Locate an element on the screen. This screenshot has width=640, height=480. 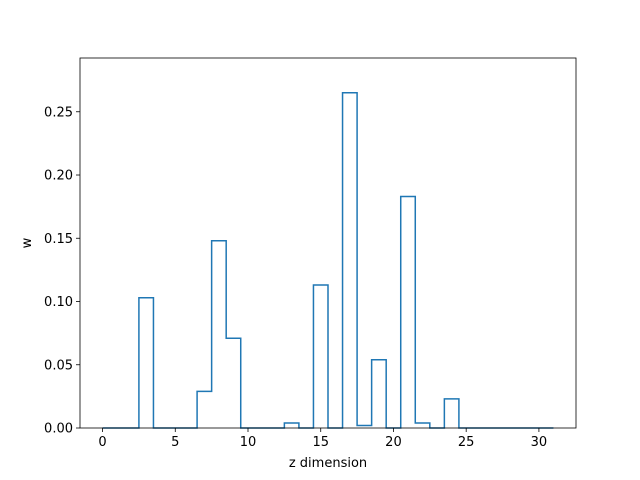
y-tick-label: 0.15 is located at coordinates (58, 239).